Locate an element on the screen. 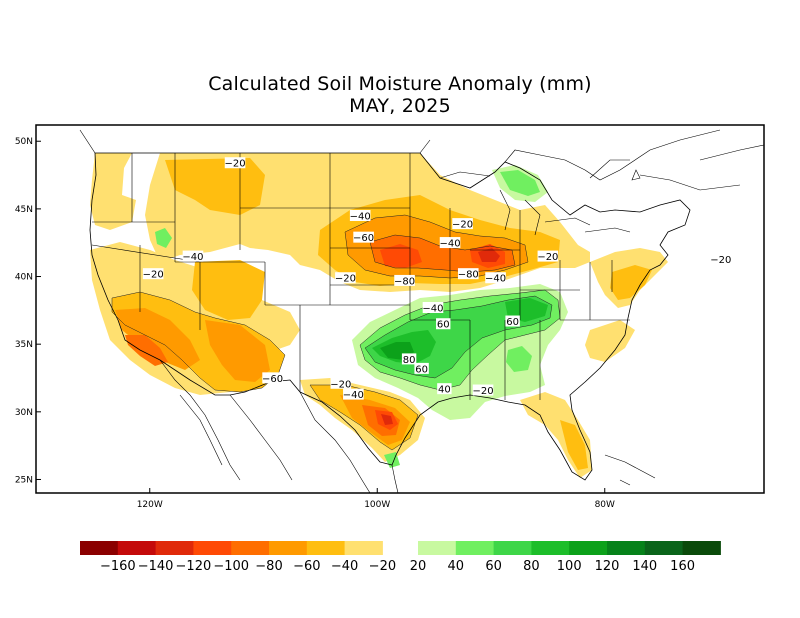 The height and width of the screenshot is (618, 800). legend-label: −40 is located at coordinates (344, 566).